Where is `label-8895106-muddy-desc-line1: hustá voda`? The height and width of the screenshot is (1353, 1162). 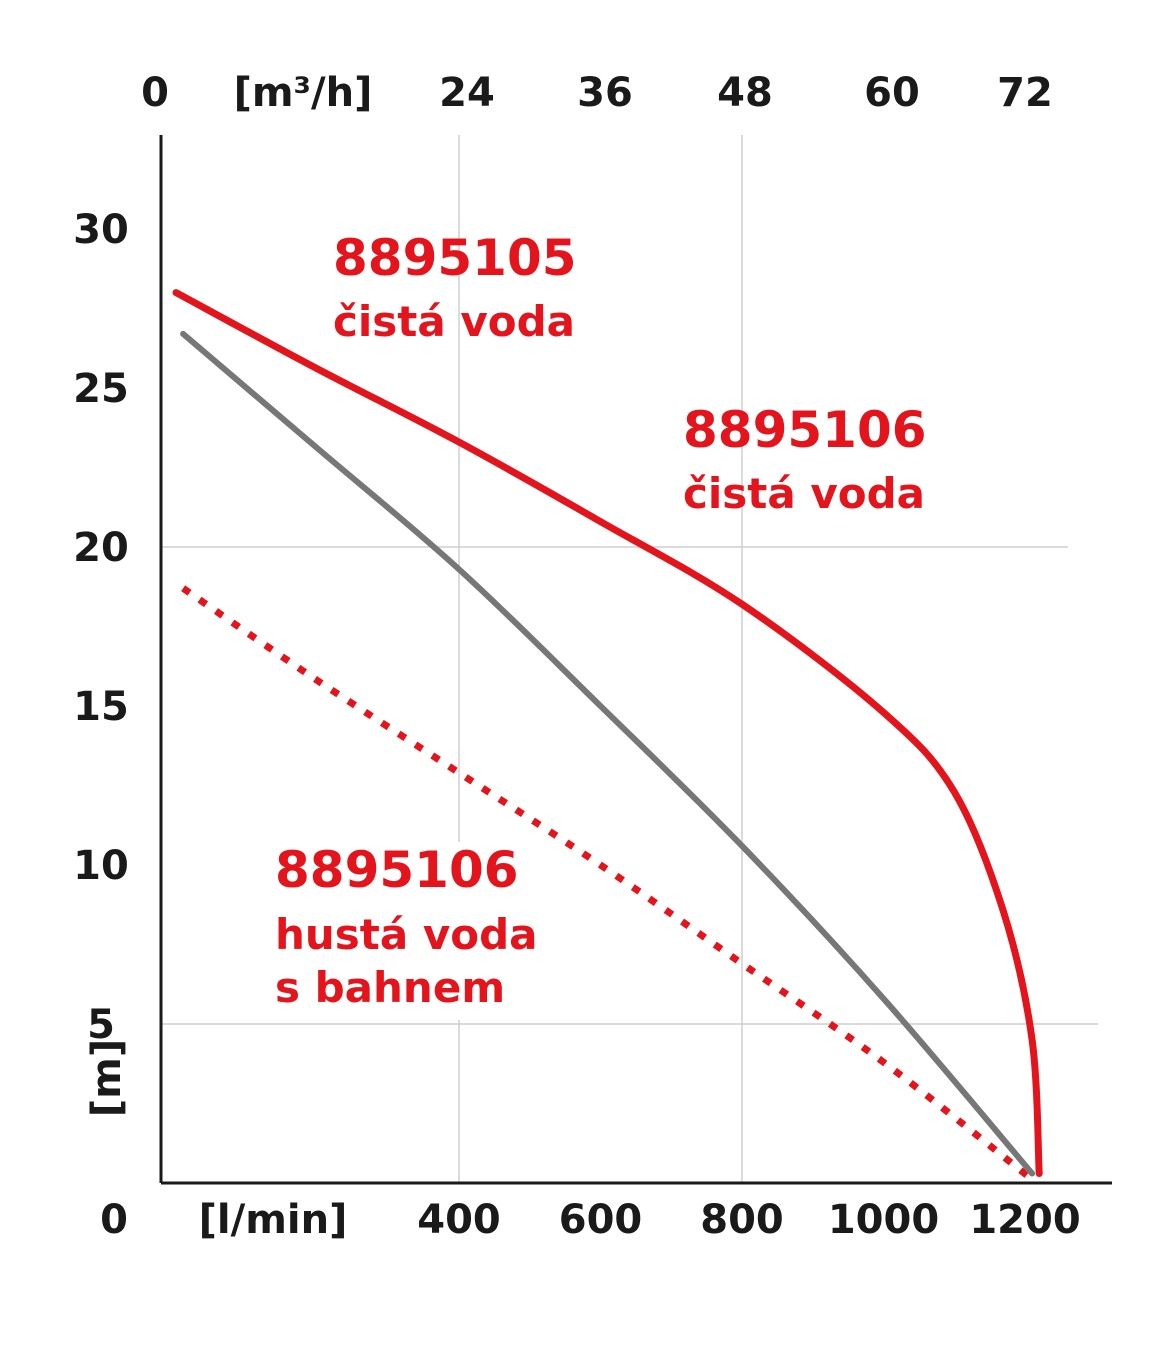
label-8895106-muddy-desc-line1: hustá voda is located at coordinates (406, 934).